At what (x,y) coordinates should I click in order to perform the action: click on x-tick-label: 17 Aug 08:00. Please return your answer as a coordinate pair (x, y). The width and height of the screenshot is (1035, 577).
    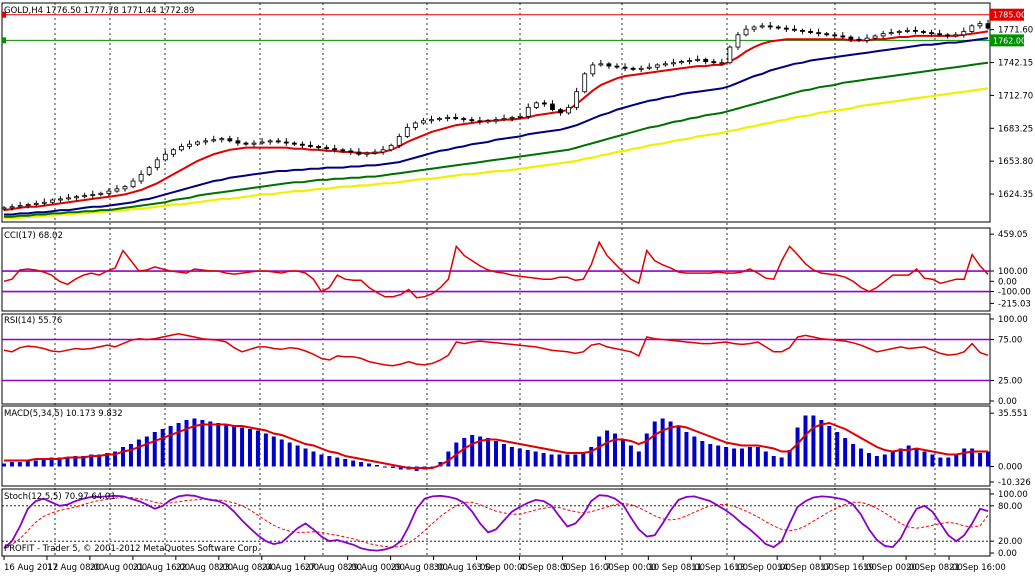
    Looking at the image, I should click on (75, 568).